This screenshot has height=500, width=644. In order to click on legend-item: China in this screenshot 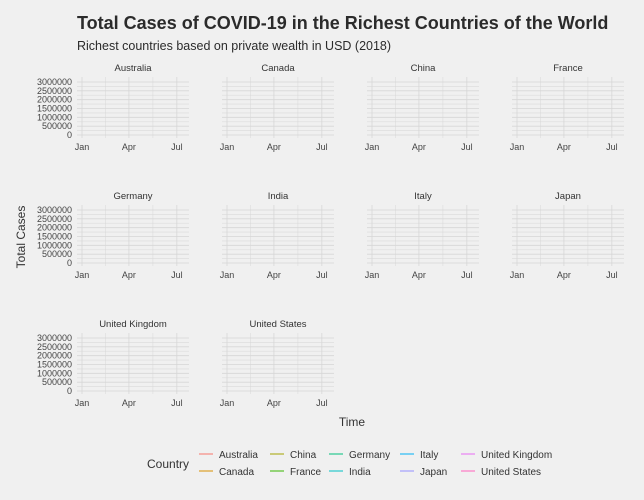, I will do `click(293, 455)`.